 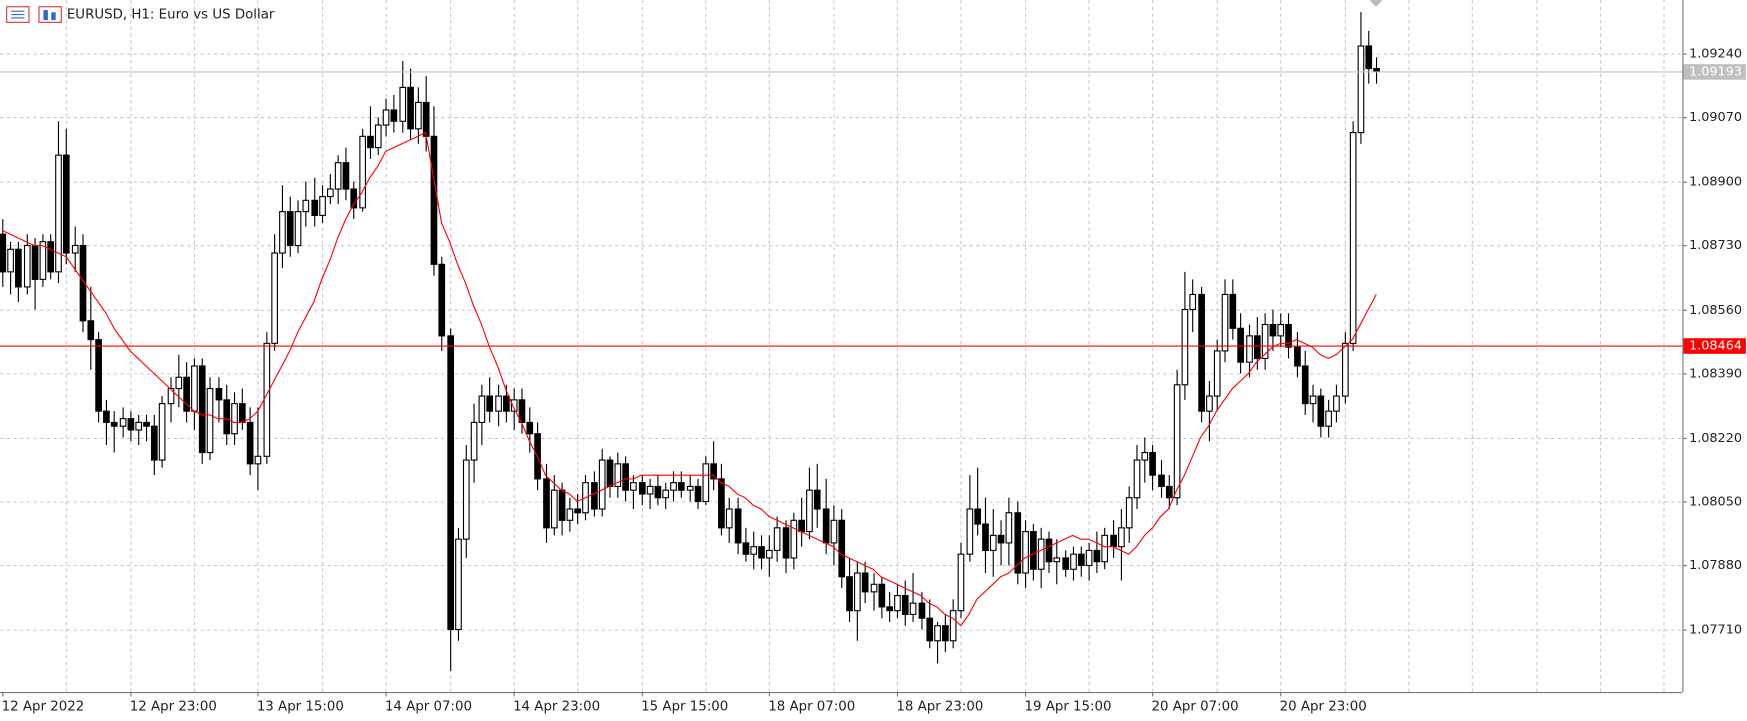 What do you see at coordinates (1715, 182) in the screenshot?
I see `y-tick-label: 1.08900` at bounding box center [1715, 182].